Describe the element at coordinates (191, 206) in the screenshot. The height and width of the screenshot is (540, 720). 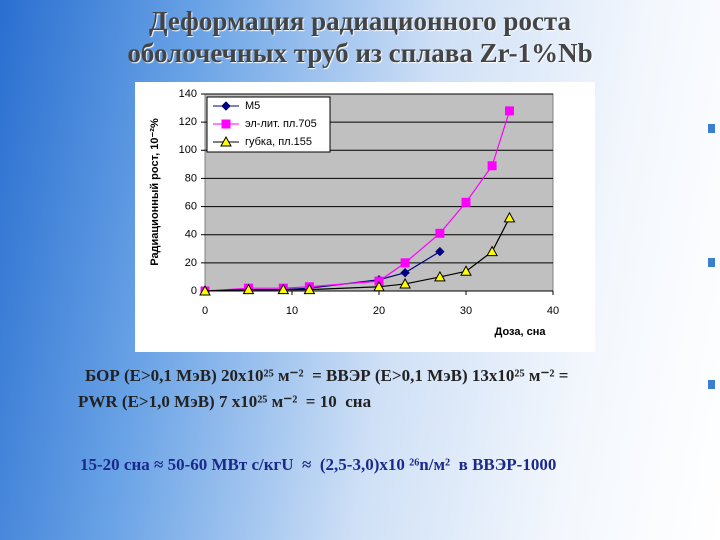
I see `y-tick-label: 60` at that location.